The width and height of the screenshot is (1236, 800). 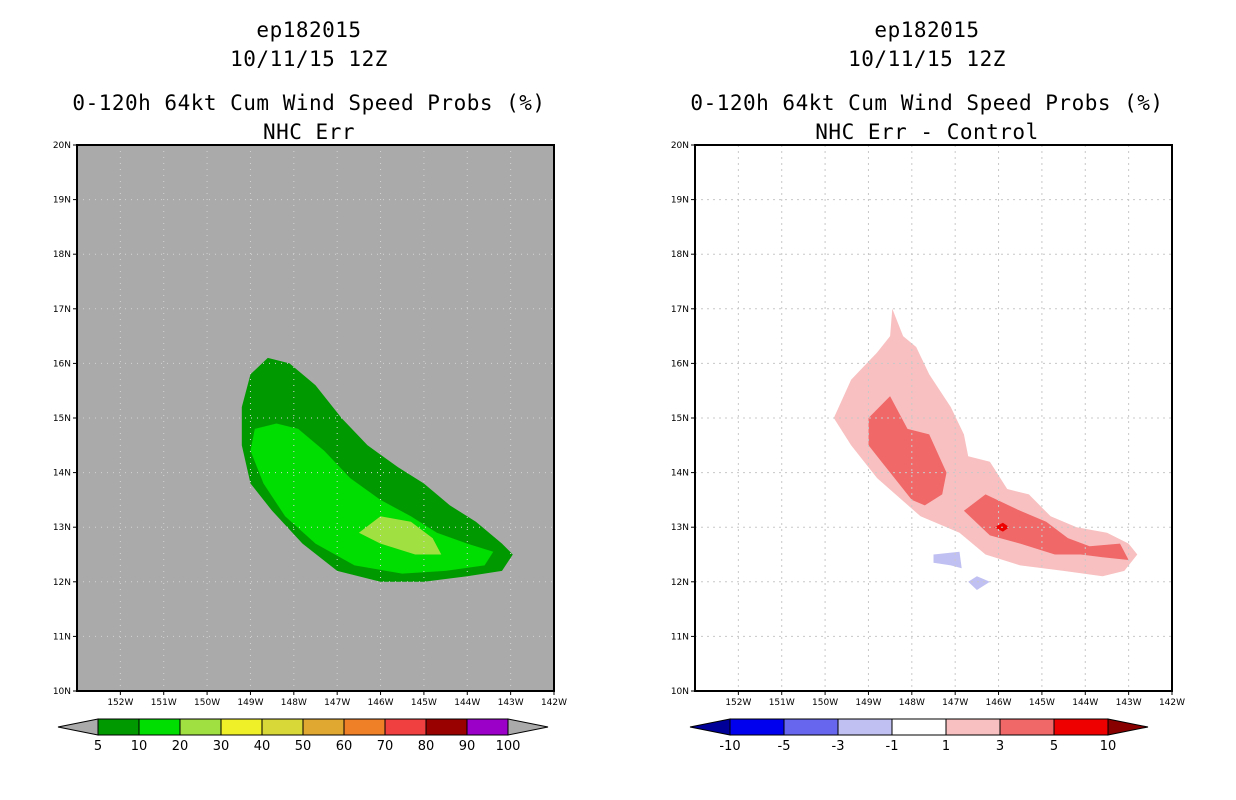 I want to click on left-y-tick-label: 17N, so click(x=62, y=310).